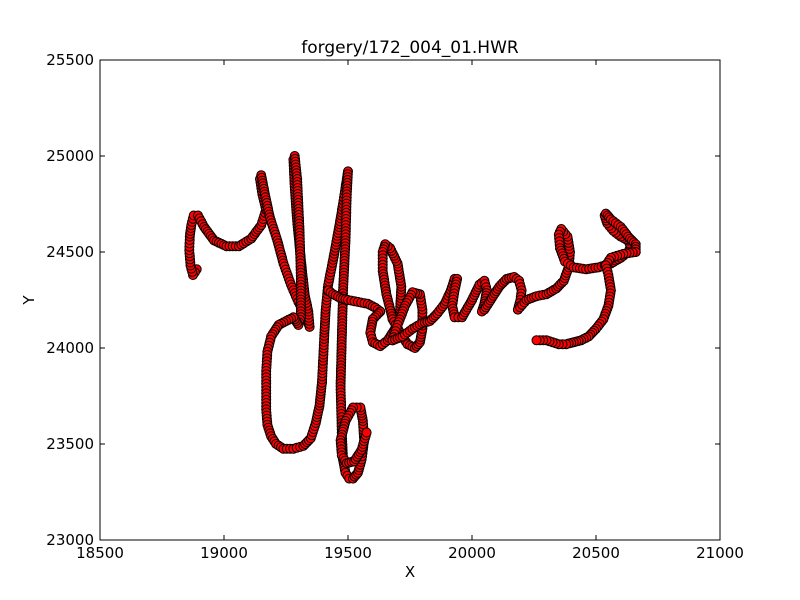 The image size is (800, 600). I want to click on y-tick-label: 25500, so click(70, 60).